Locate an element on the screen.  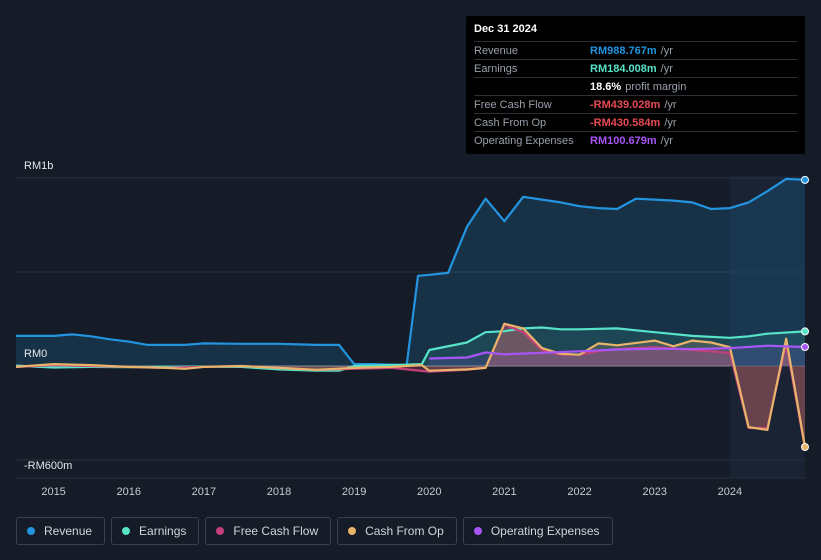
legend-label: Cash From Op is located at coordinates (404, 531).